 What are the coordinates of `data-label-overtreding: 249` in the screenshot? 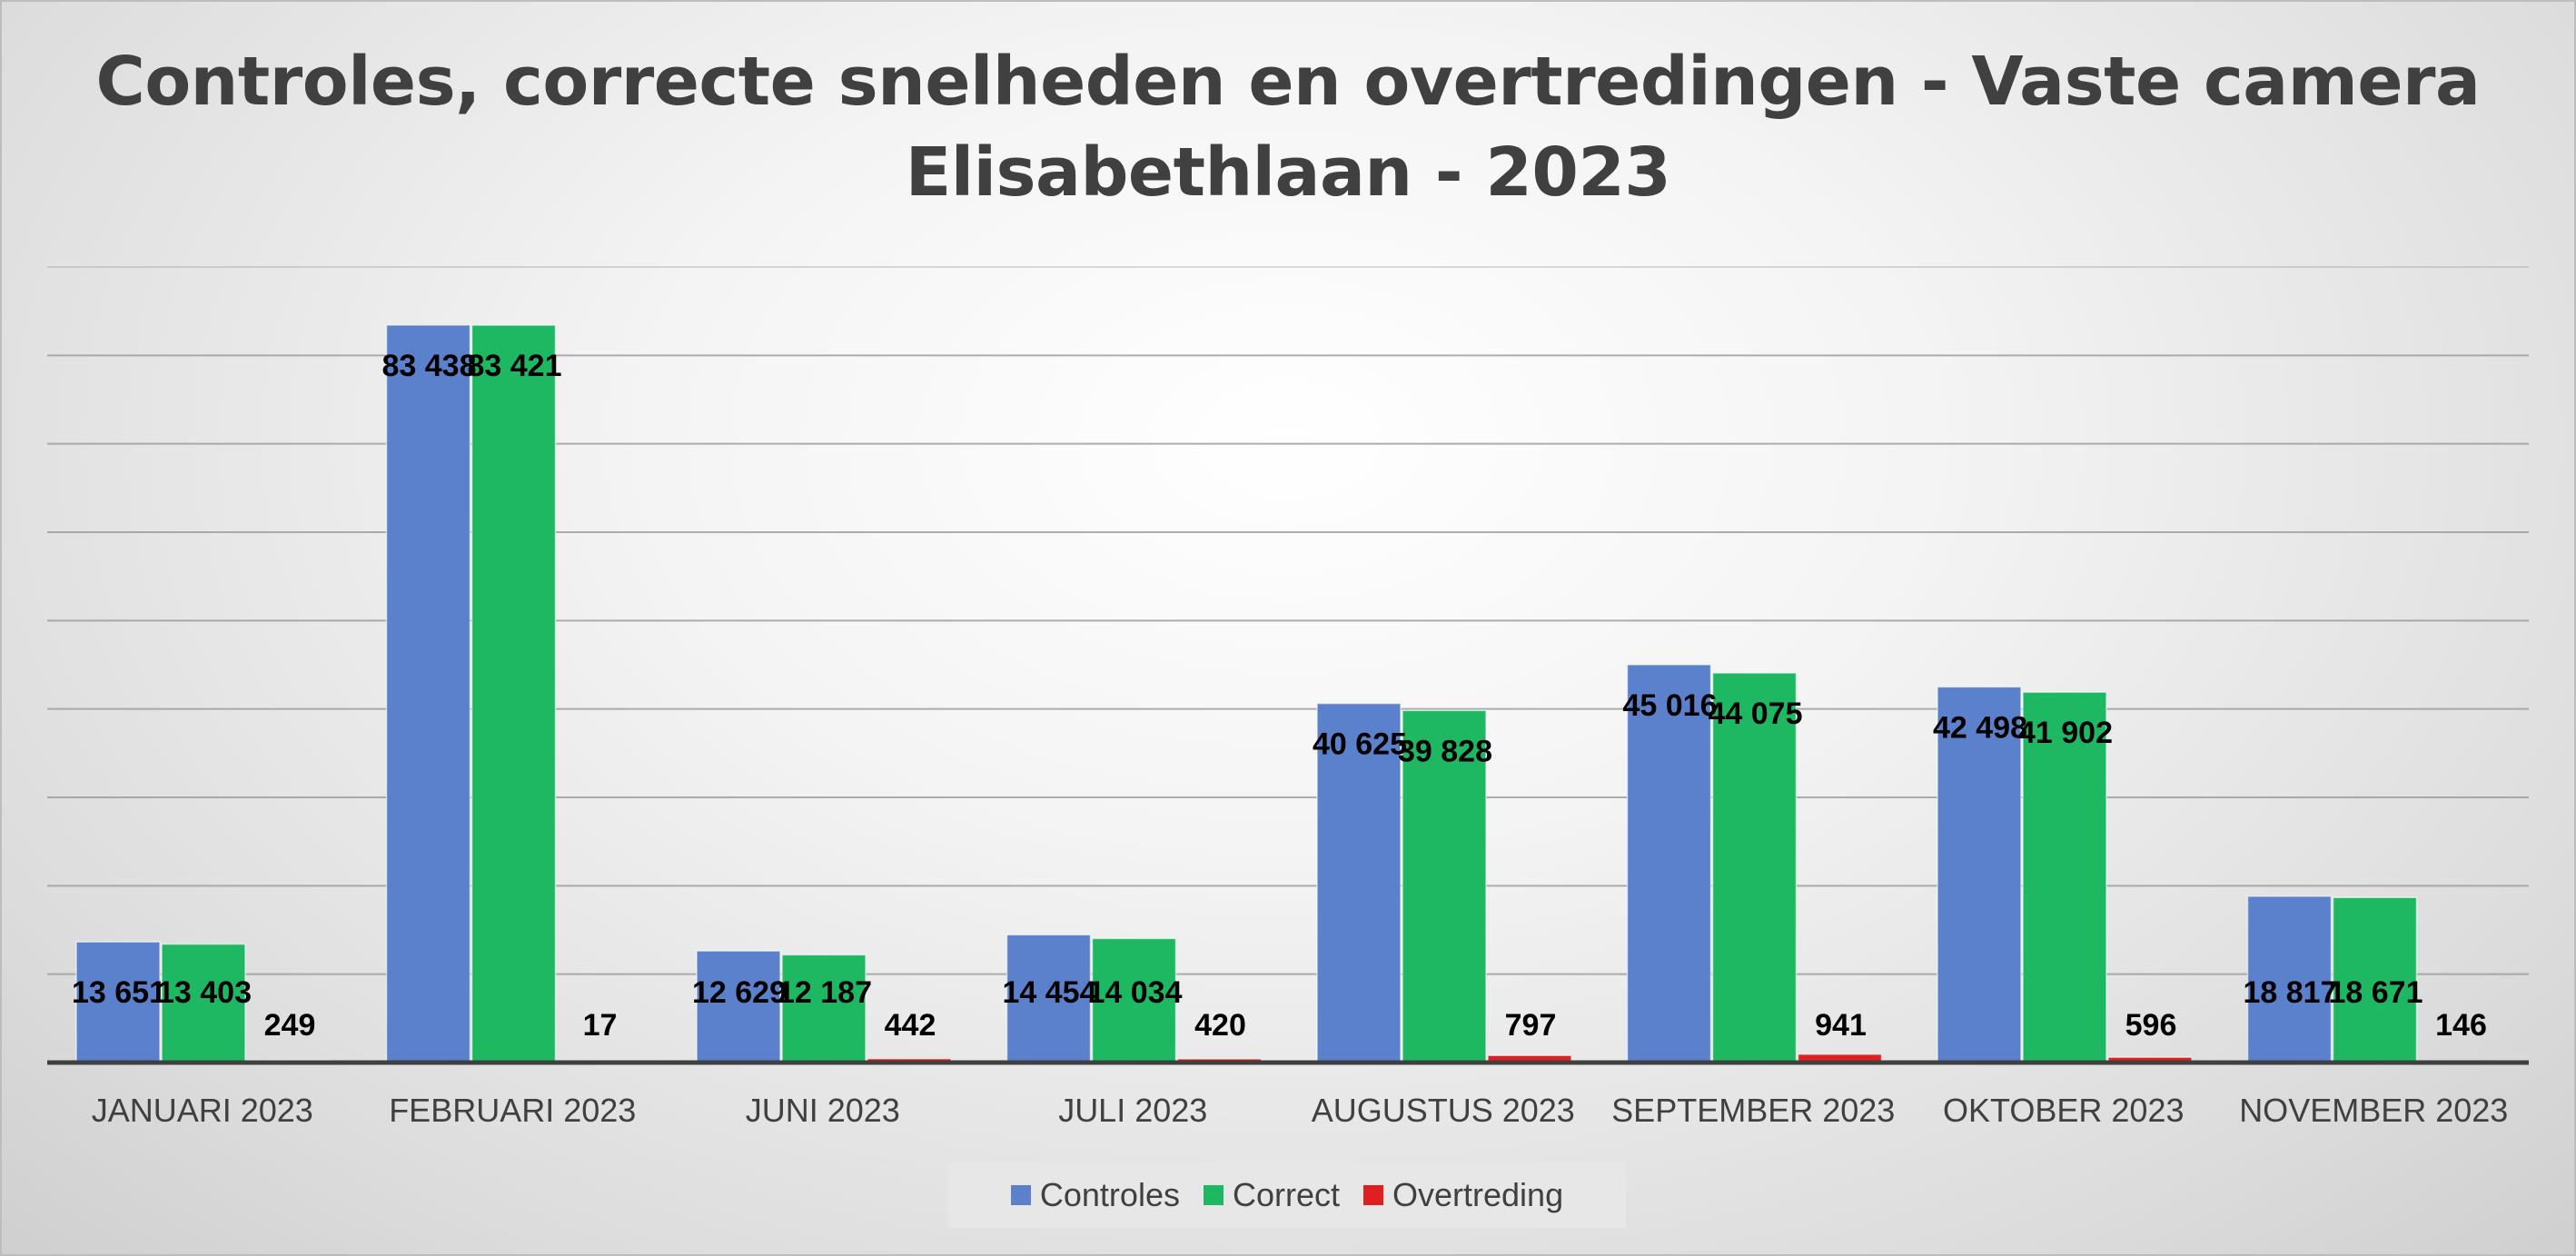 It's located at (290, 1025).